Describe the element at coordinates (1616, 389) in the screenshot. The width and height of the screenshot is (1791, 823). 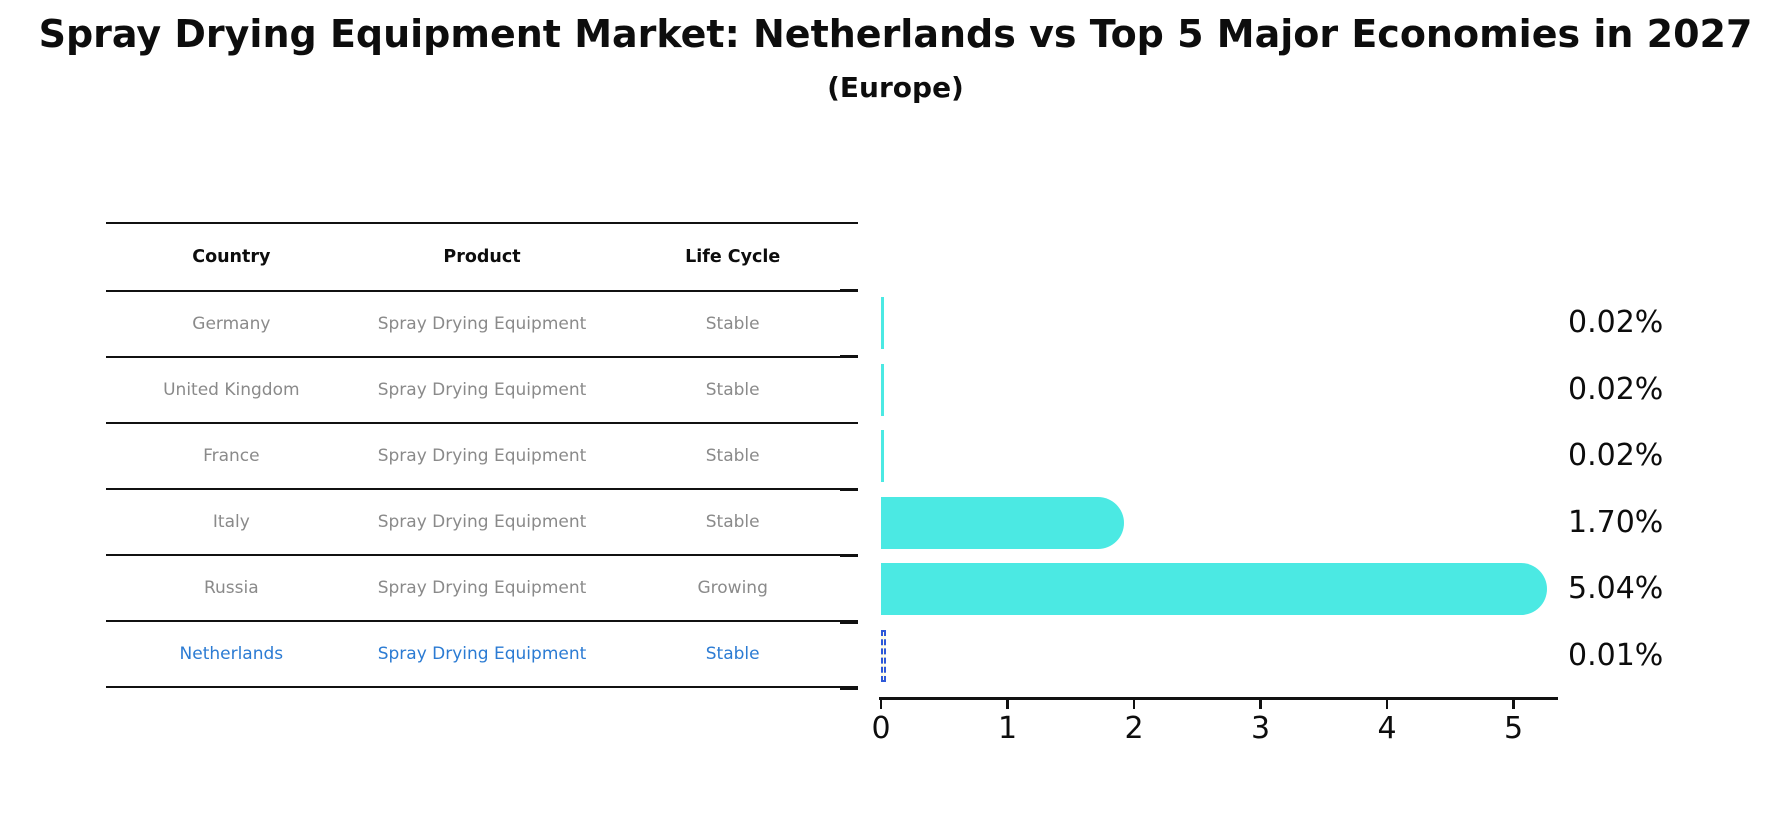
I see `value-label-united-kingdom: 0.02%` at that location.